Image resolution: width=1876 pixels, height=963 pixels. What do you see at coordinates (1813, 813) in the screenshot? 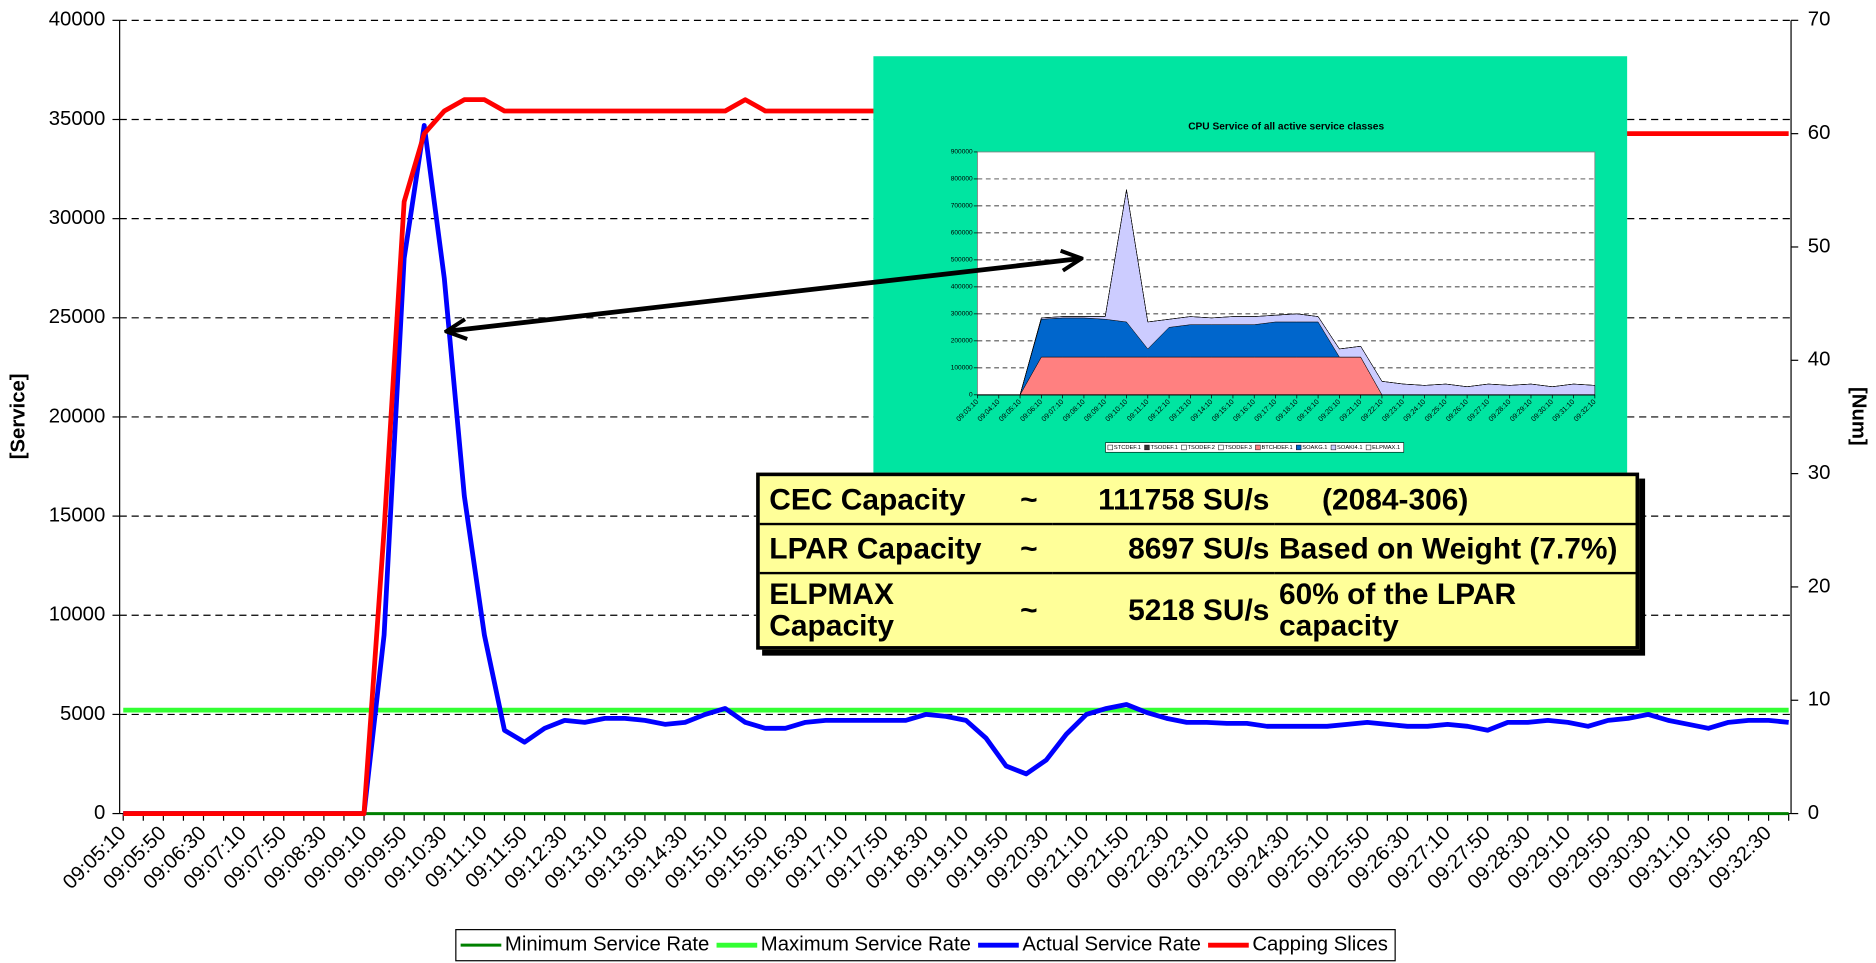
I see `y2-tick-label: 0` at bounding box center [1813, 813].